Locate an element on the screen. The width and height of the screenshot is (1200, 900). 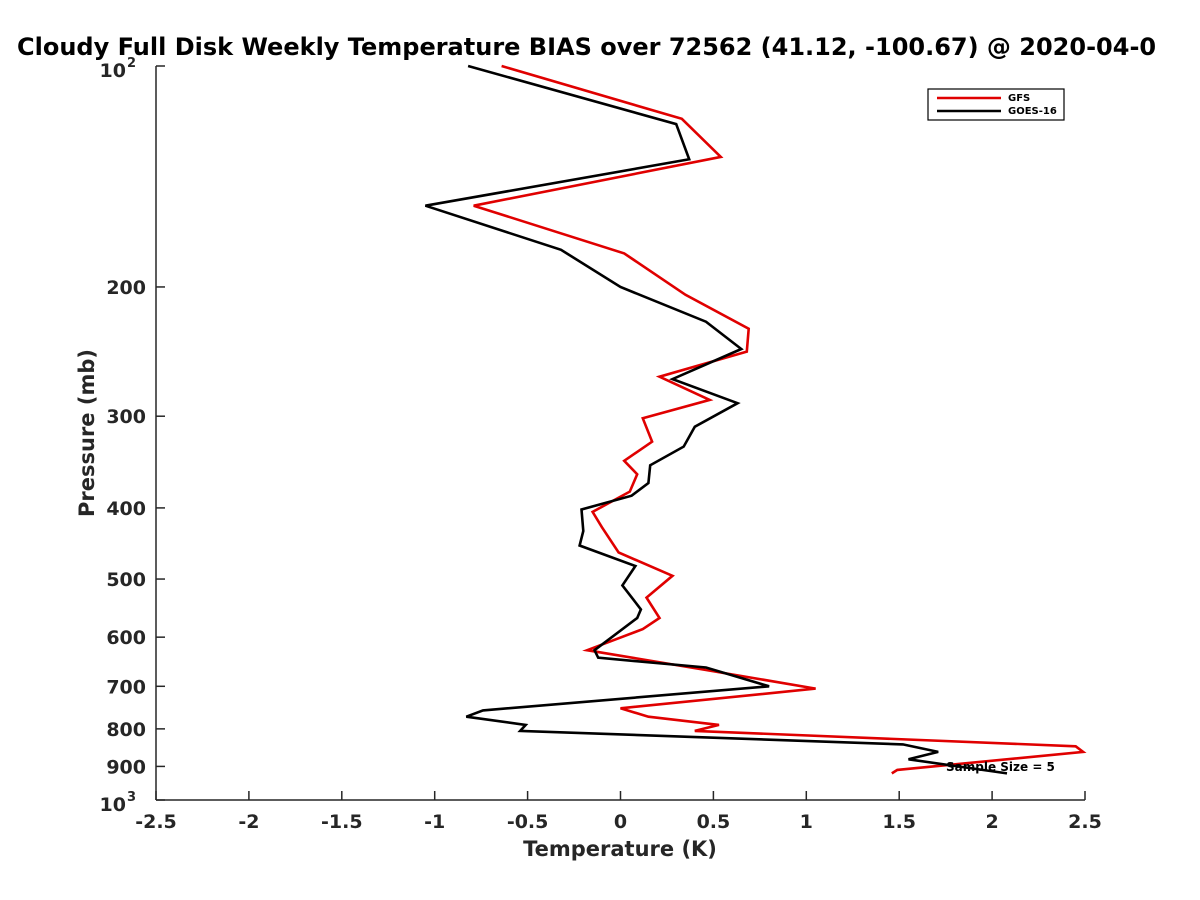
legend-label-gfs: GFS is located at coordinates (1019, 98).